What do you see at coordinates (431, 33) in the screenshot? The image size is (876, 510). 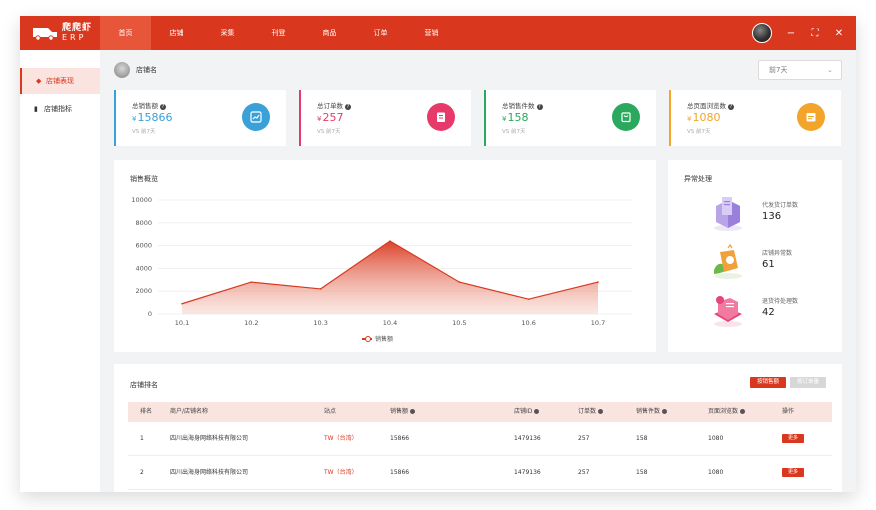 I see `nav-marketing: 营销` at bounding box center [431, 33].